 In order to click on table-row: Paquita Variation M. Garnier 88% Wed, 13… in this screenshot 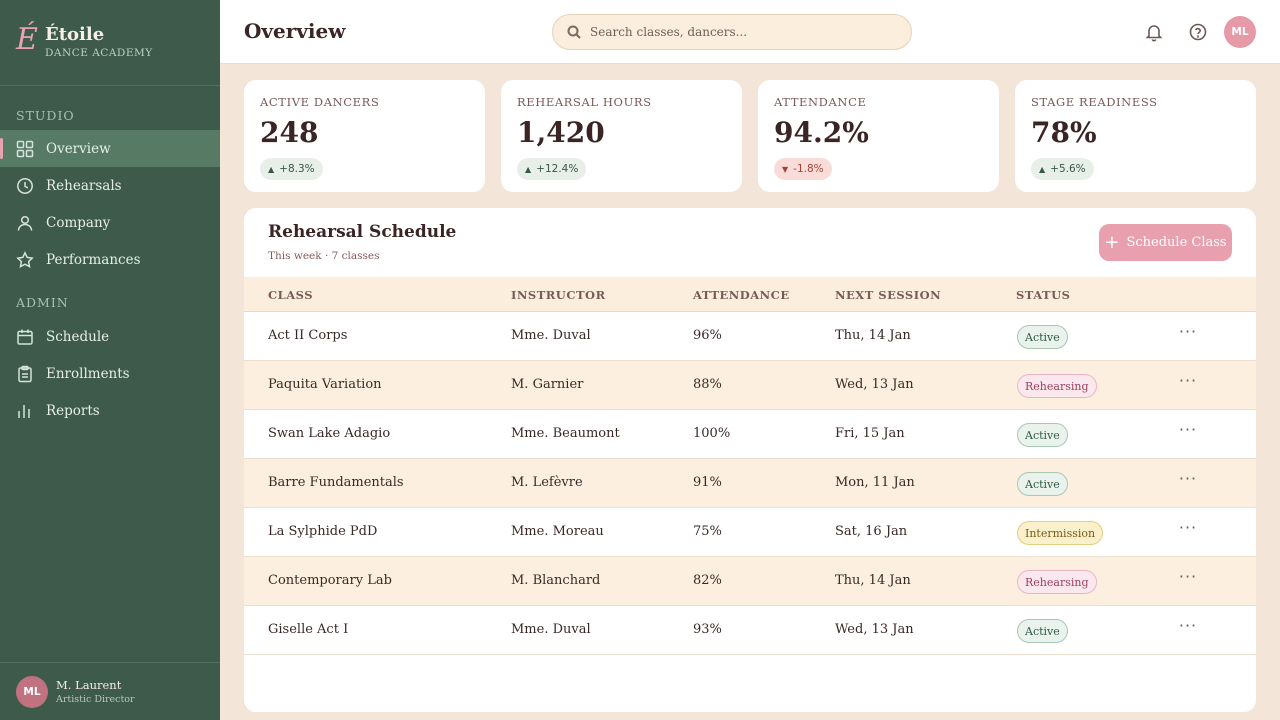, I will do `click(750, 385)`.